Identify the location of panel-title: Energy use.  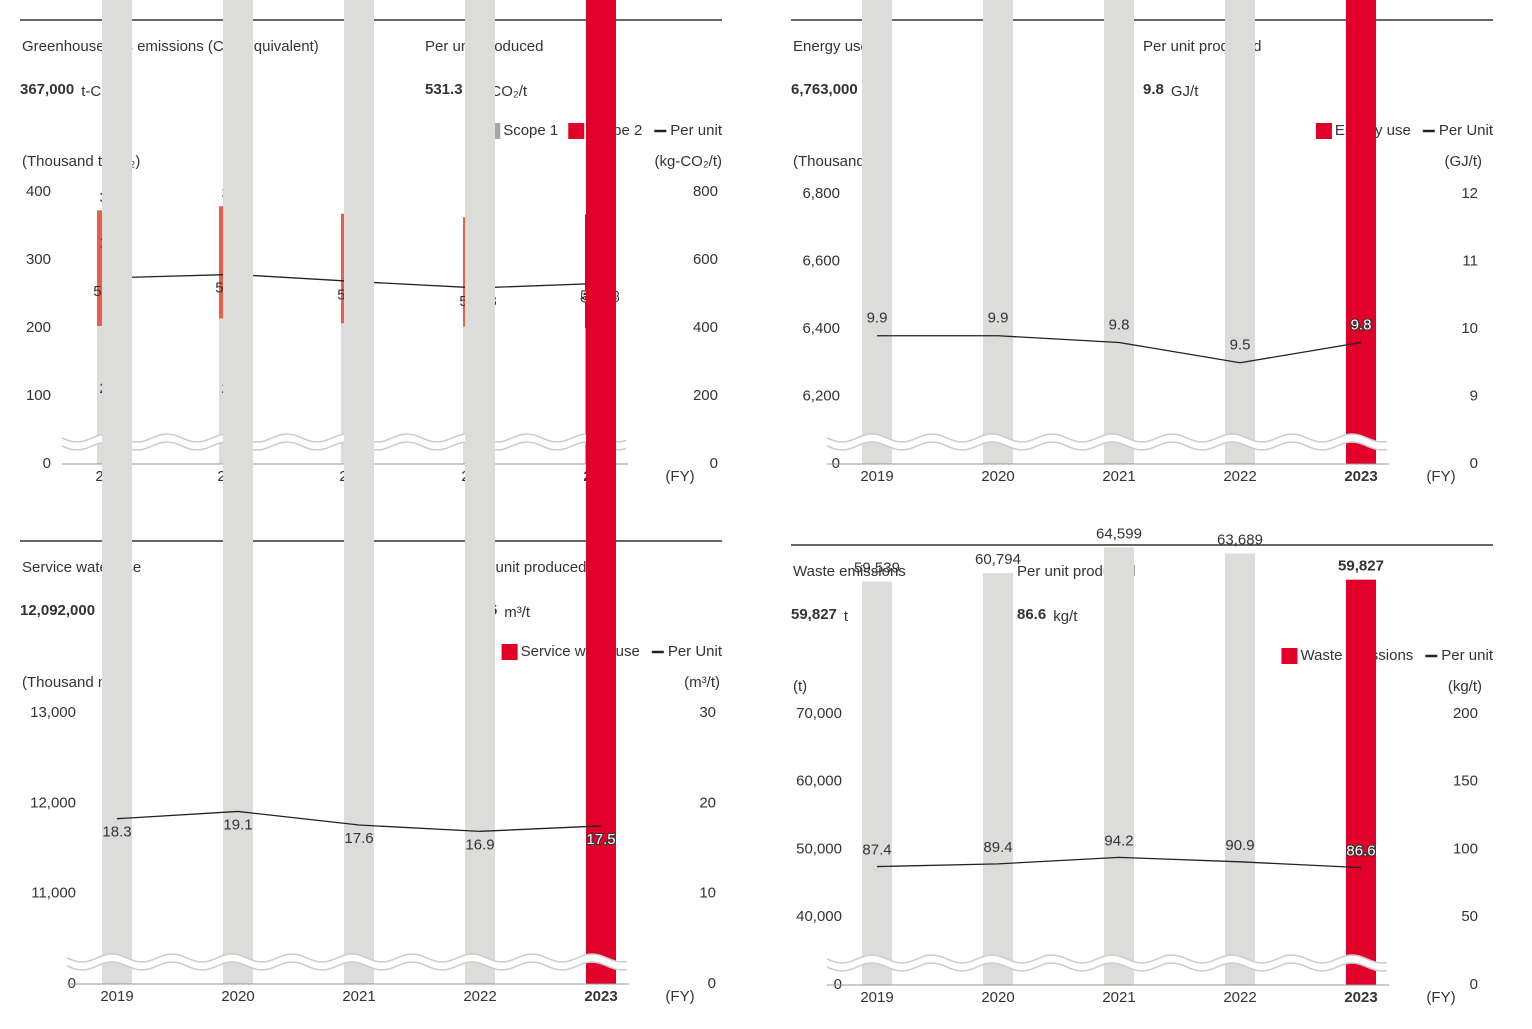
(831, 46).